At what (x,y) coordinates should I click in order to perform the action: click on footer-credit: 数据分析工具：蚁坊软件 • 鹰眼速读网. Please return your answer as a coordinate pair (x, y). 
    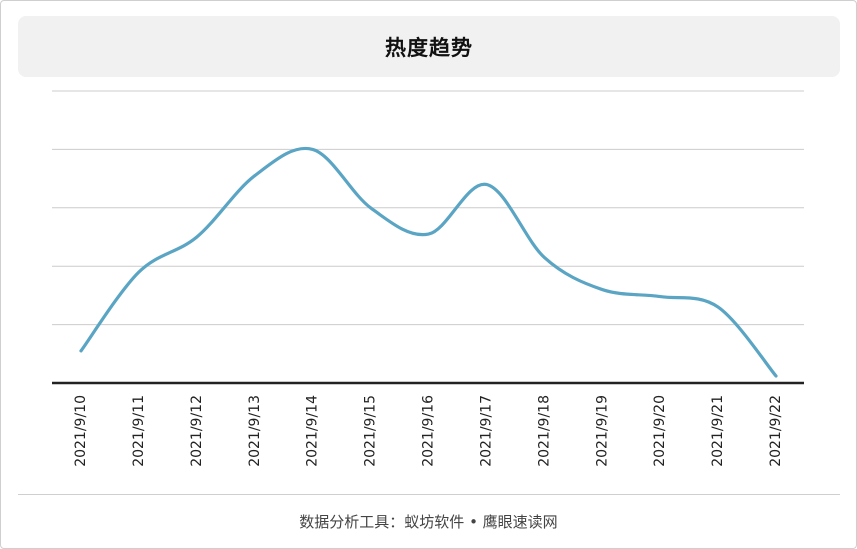
    Looking at the image, I should click on (428, 522).